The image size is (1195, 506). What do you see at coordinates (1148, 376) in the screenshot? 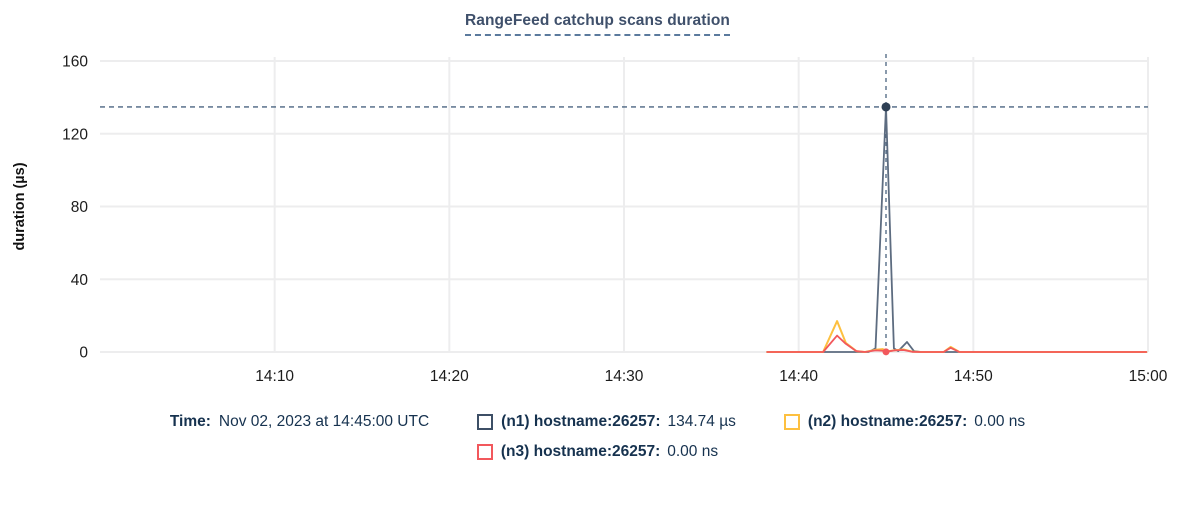
I see `x-tick-label: 15:00` at bounding box center [1148, 376].